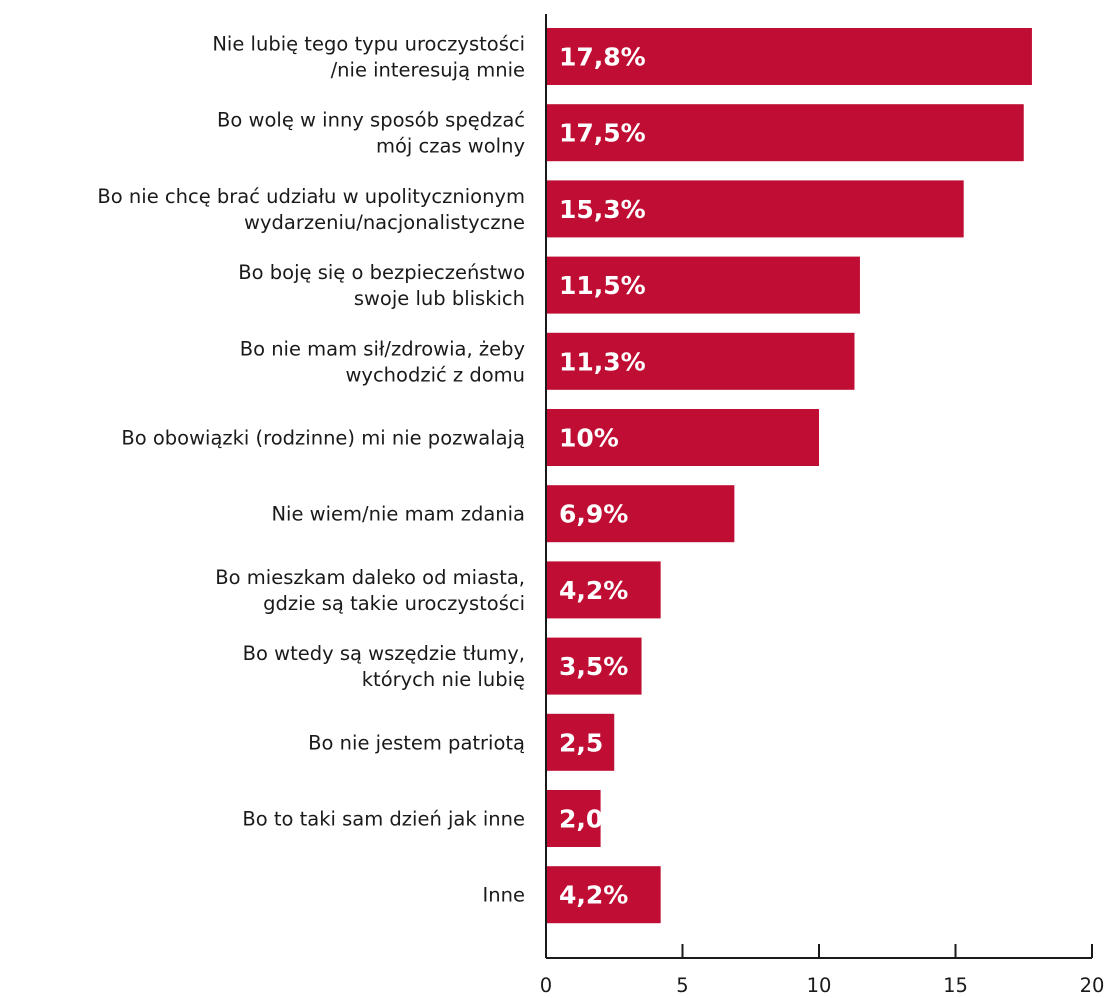 This screenshot has width=1107, height=998. I want to click on category-label: gdzie są takie uroczystości, so click(394, 603).